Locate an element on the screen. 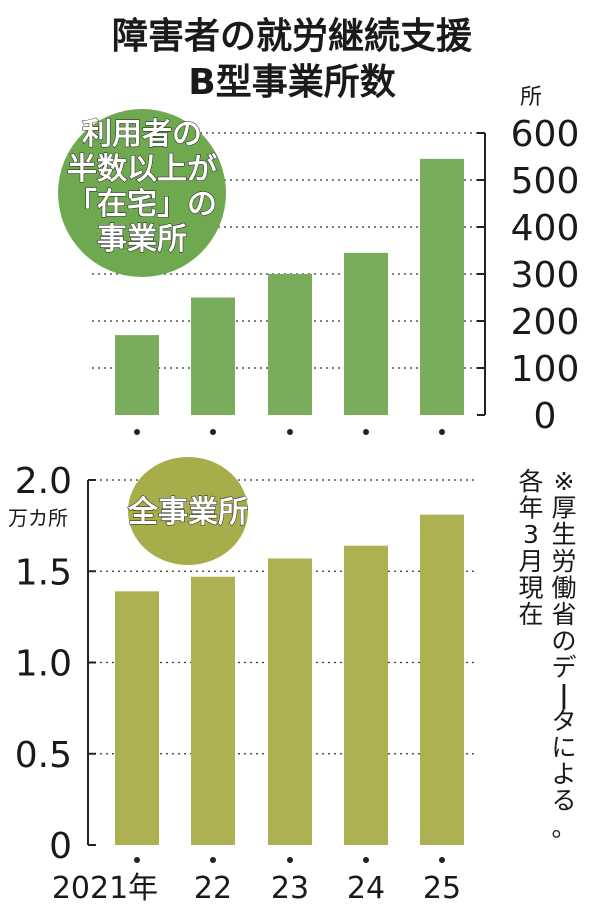 The height and width of the screenshot is (922, 600). chart-title-line1: 障害者の就労継続支援 is located at coordinates (292, 36).